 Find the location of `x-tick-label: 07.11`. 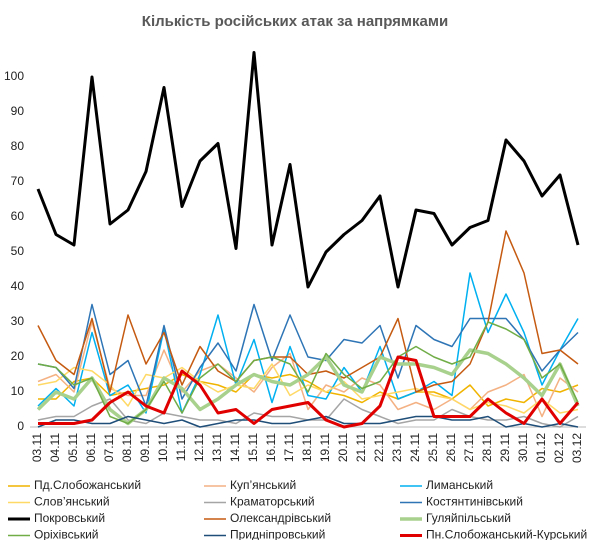

x-tick-label: 07.11 is located at coordinates (109, 447).